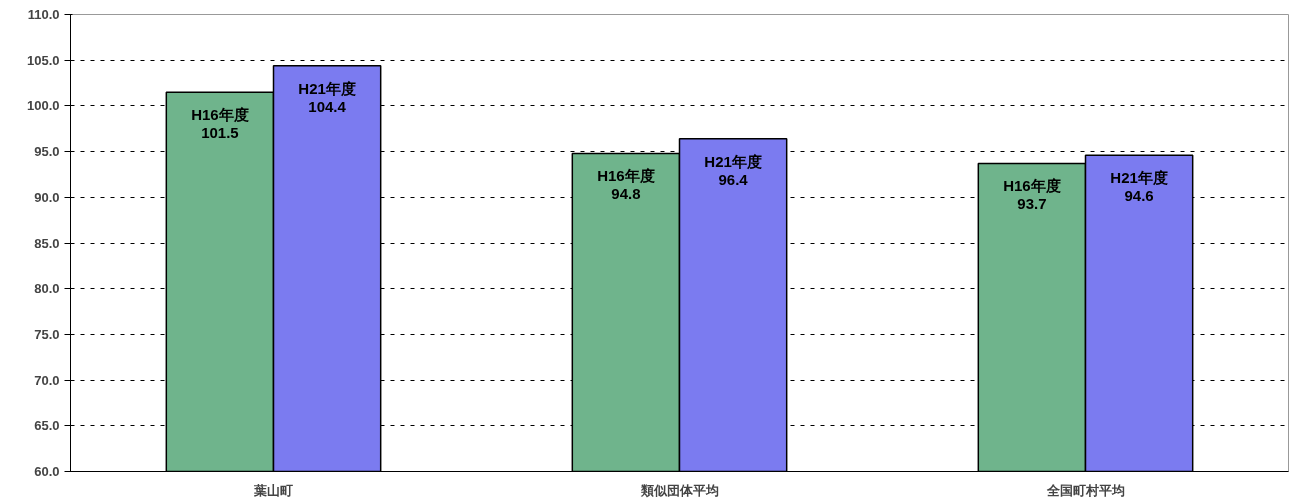 The height and width of the screenshot is (501, 1296). Describe the element at coordinates (273, 490) in the screenshot. I see `x-tick-label: 葉山町` at that location.